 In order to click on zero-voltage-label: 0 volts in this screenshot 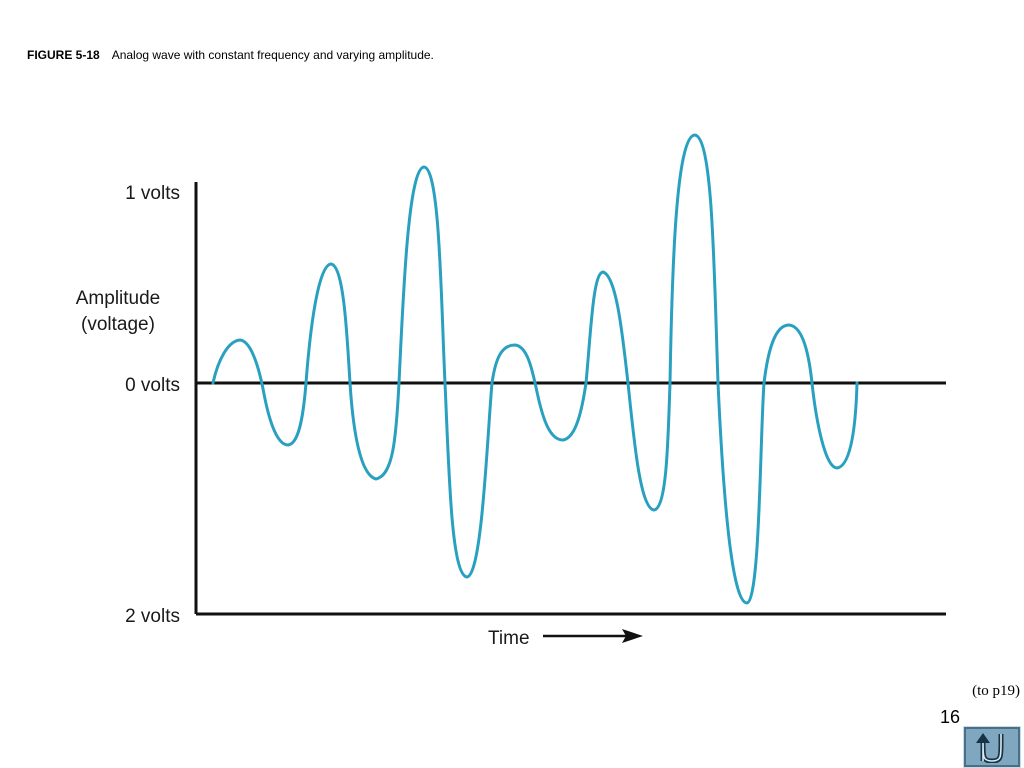, I will do `click(152, 385)`.